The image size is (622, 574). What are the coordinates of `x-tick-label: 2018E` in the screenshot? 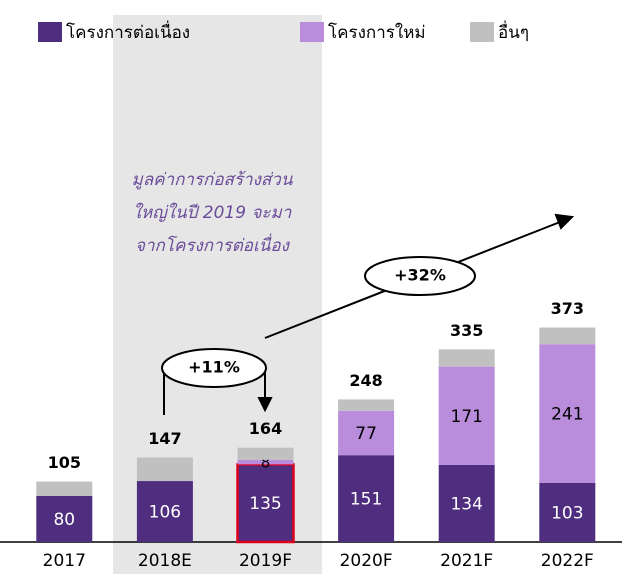 It's located at (165, 561).